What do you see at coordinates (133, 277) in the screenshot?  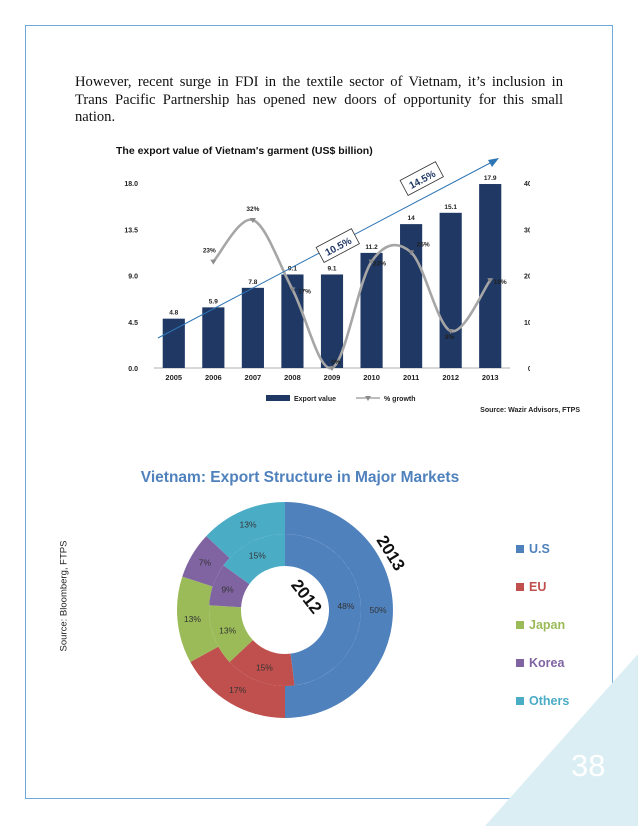 I see `y-tick-label: 9.0` at bounding box center [133, 277].